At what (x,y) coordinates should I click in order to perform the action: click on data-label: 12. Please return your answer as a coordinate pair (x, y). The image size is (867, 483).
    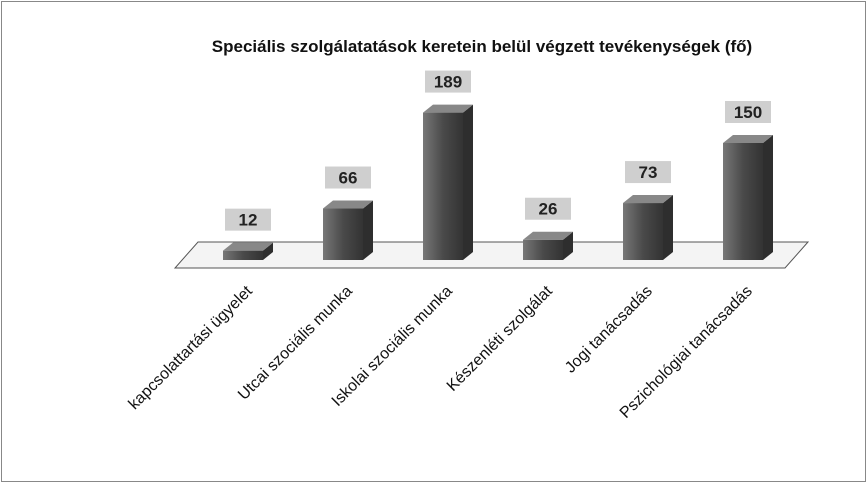
    Looking at the image, I should click on (248, 220).